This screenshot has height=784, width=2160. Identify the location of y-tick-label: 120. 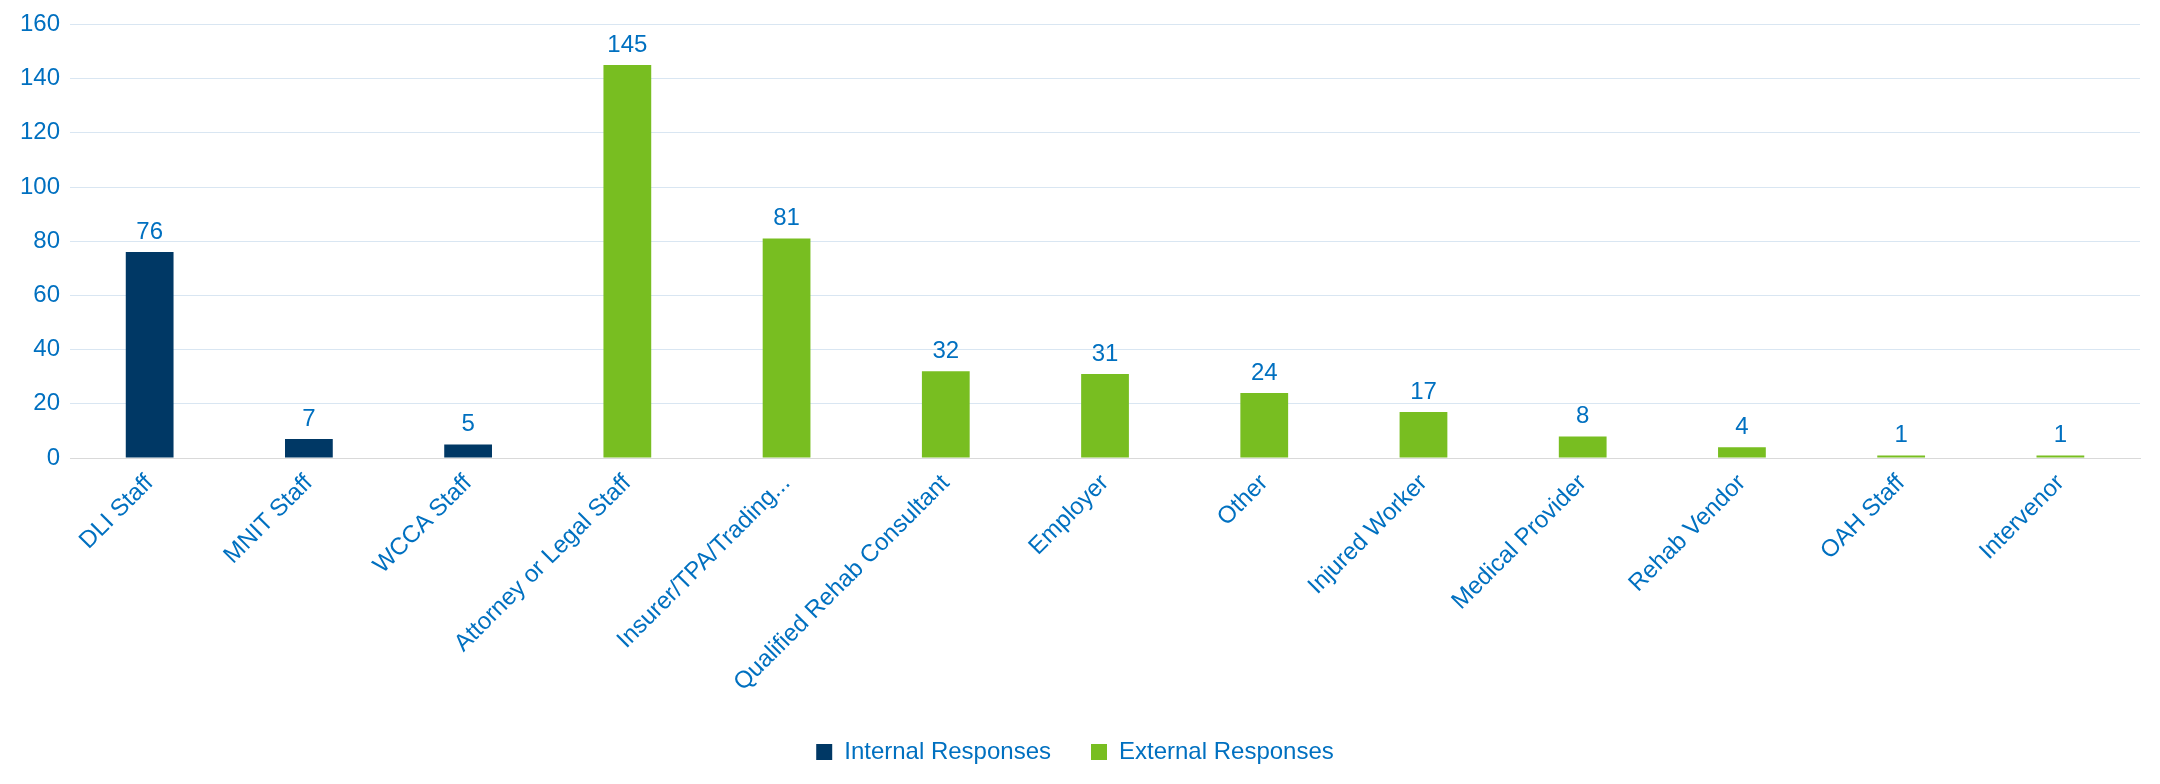
(40, 131).